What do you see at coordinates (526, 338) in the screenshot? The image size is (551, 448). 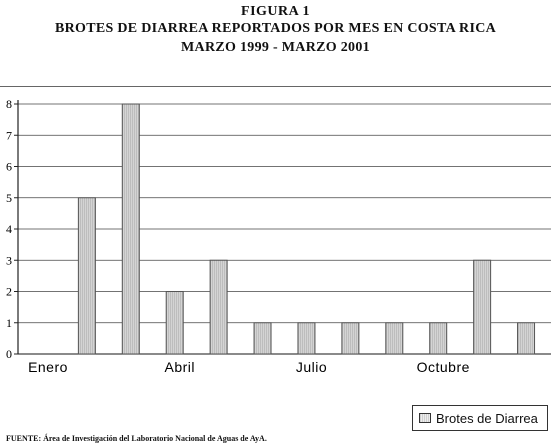 I see `bar-diciembre` at bounding box center [526, 338].